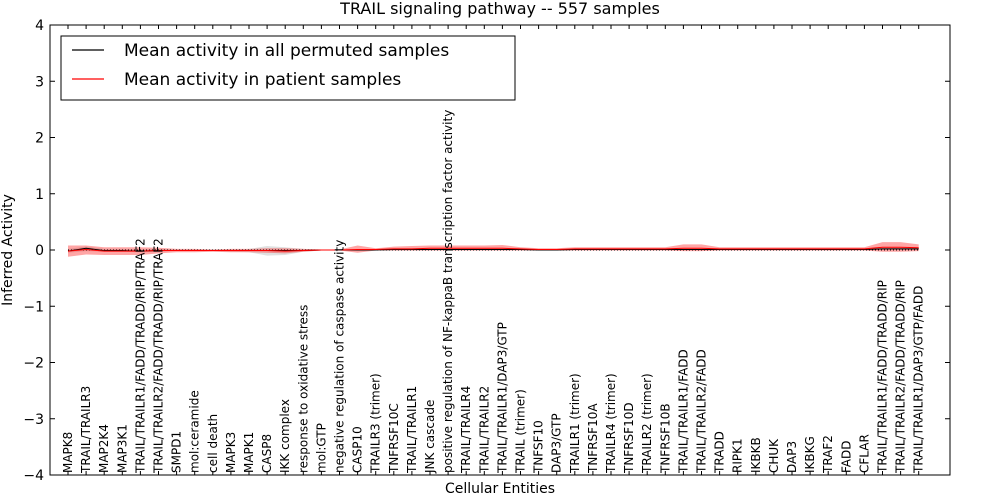  Describe the element at coordinates (500, 489) in the screenshot. I see `x-axis-title: Cellular Entities` at that location.